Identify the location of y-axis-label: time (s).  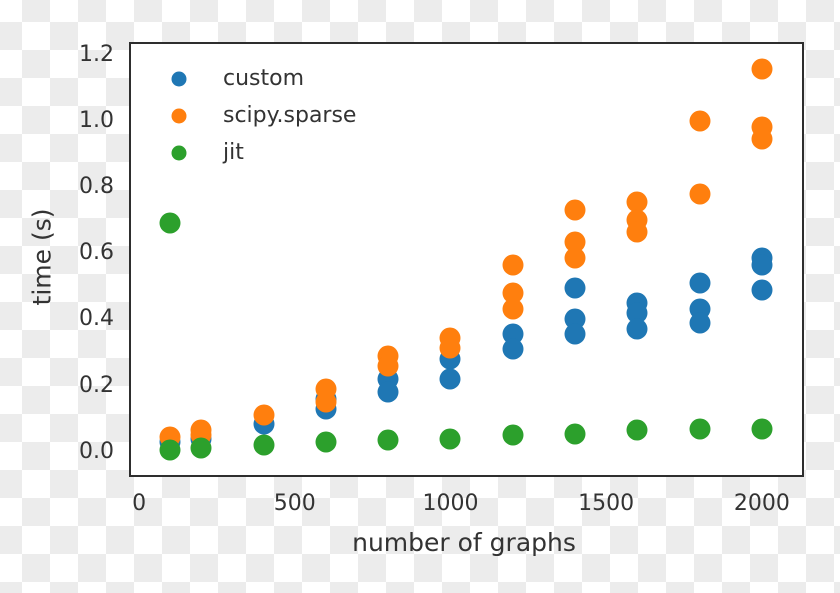
(42, 257).